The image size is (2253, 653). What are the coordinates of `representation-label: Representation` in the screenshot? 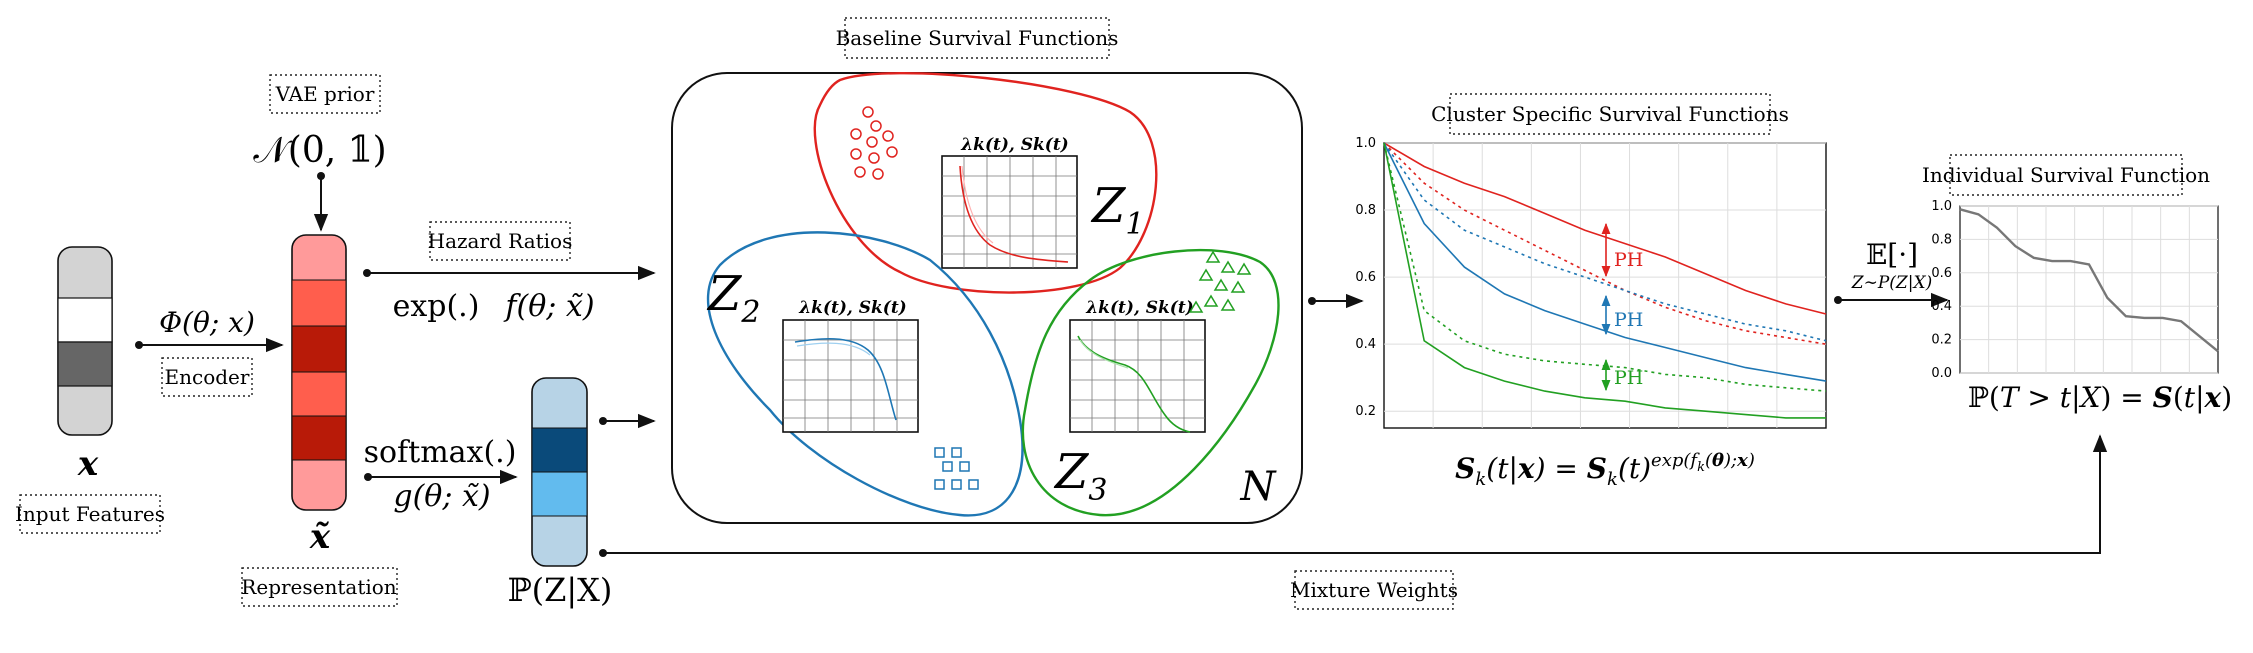 It's located at (319, 587).